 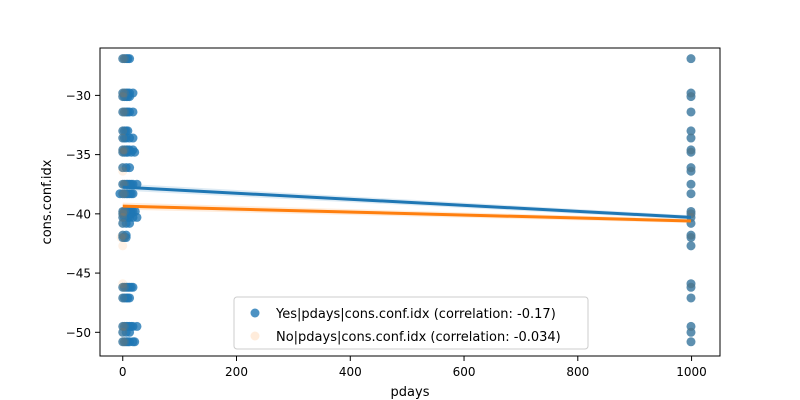 What do you see at coordinates (78, 155) in the screenshot?
I see `y-tick-label: −35` at bounding box center [78, 155].